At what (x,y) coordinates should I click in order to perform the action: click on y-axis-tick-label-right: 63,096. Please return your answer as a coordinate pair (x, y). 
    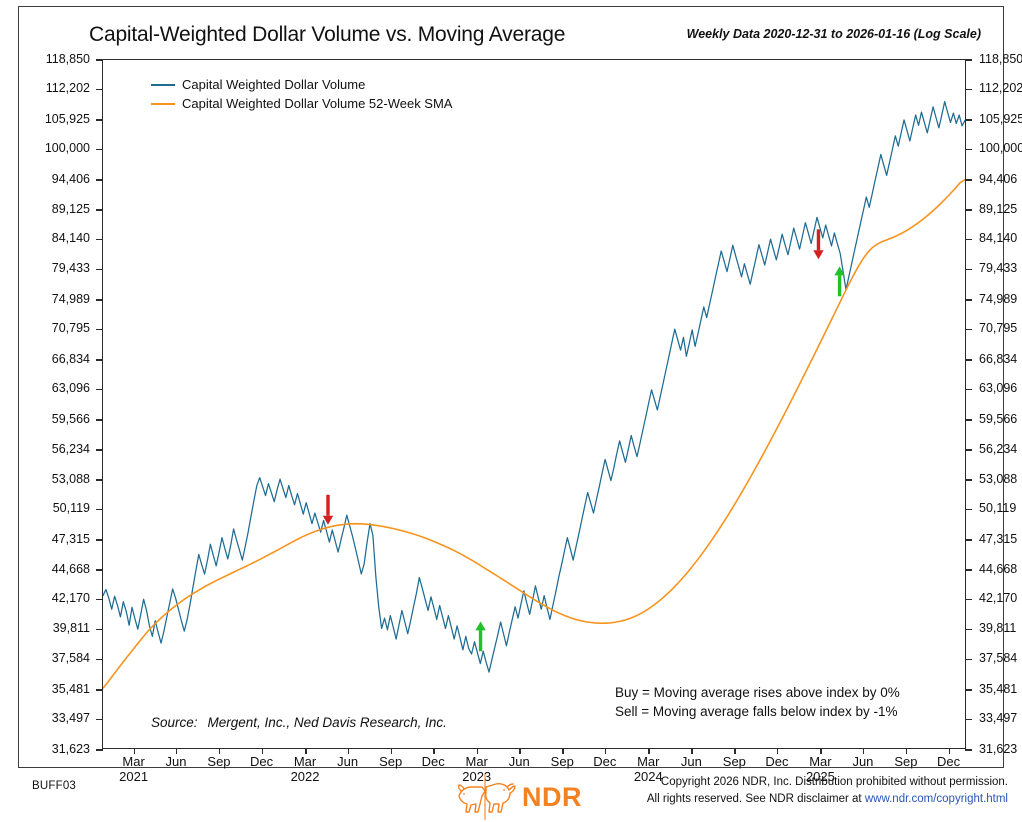
    Looking at the image, I should click on (998, 388).